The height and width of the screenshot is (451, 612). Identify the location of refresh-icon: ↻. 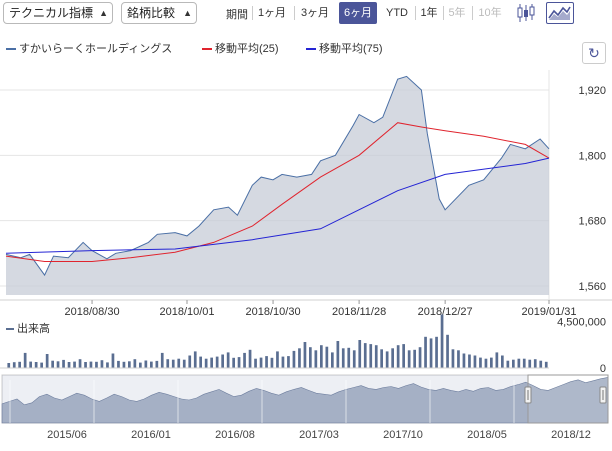
(594, 53).